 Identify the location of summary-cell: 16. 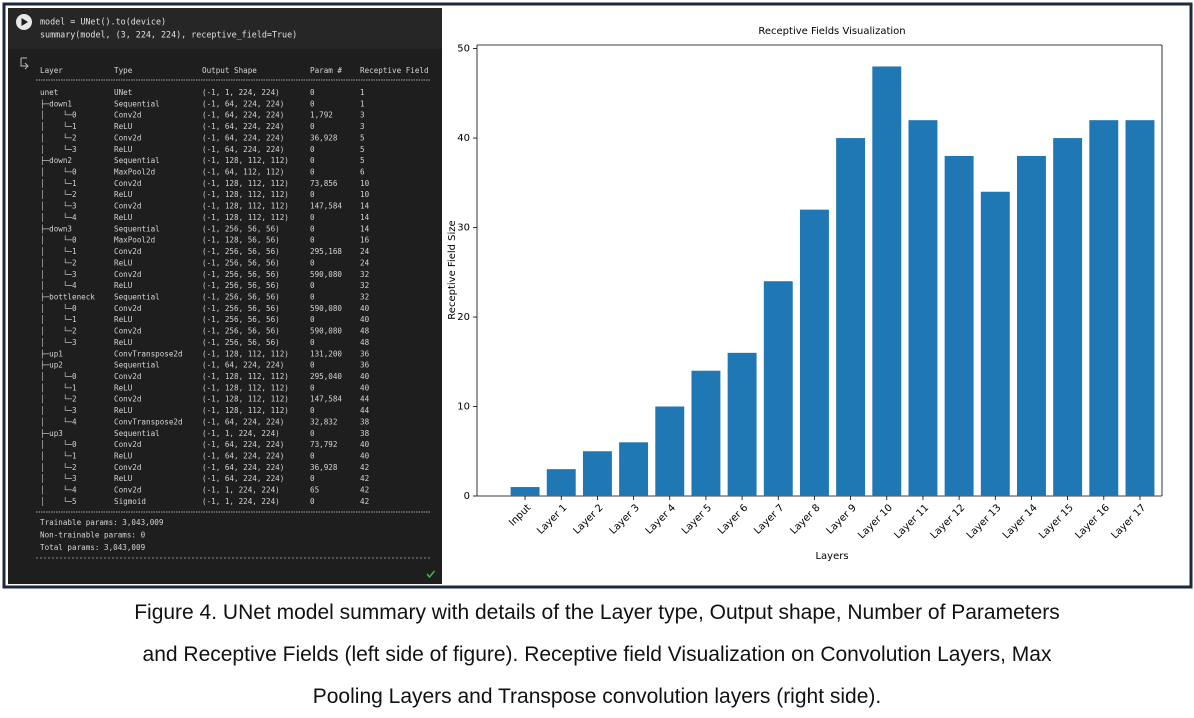
(365, 240).